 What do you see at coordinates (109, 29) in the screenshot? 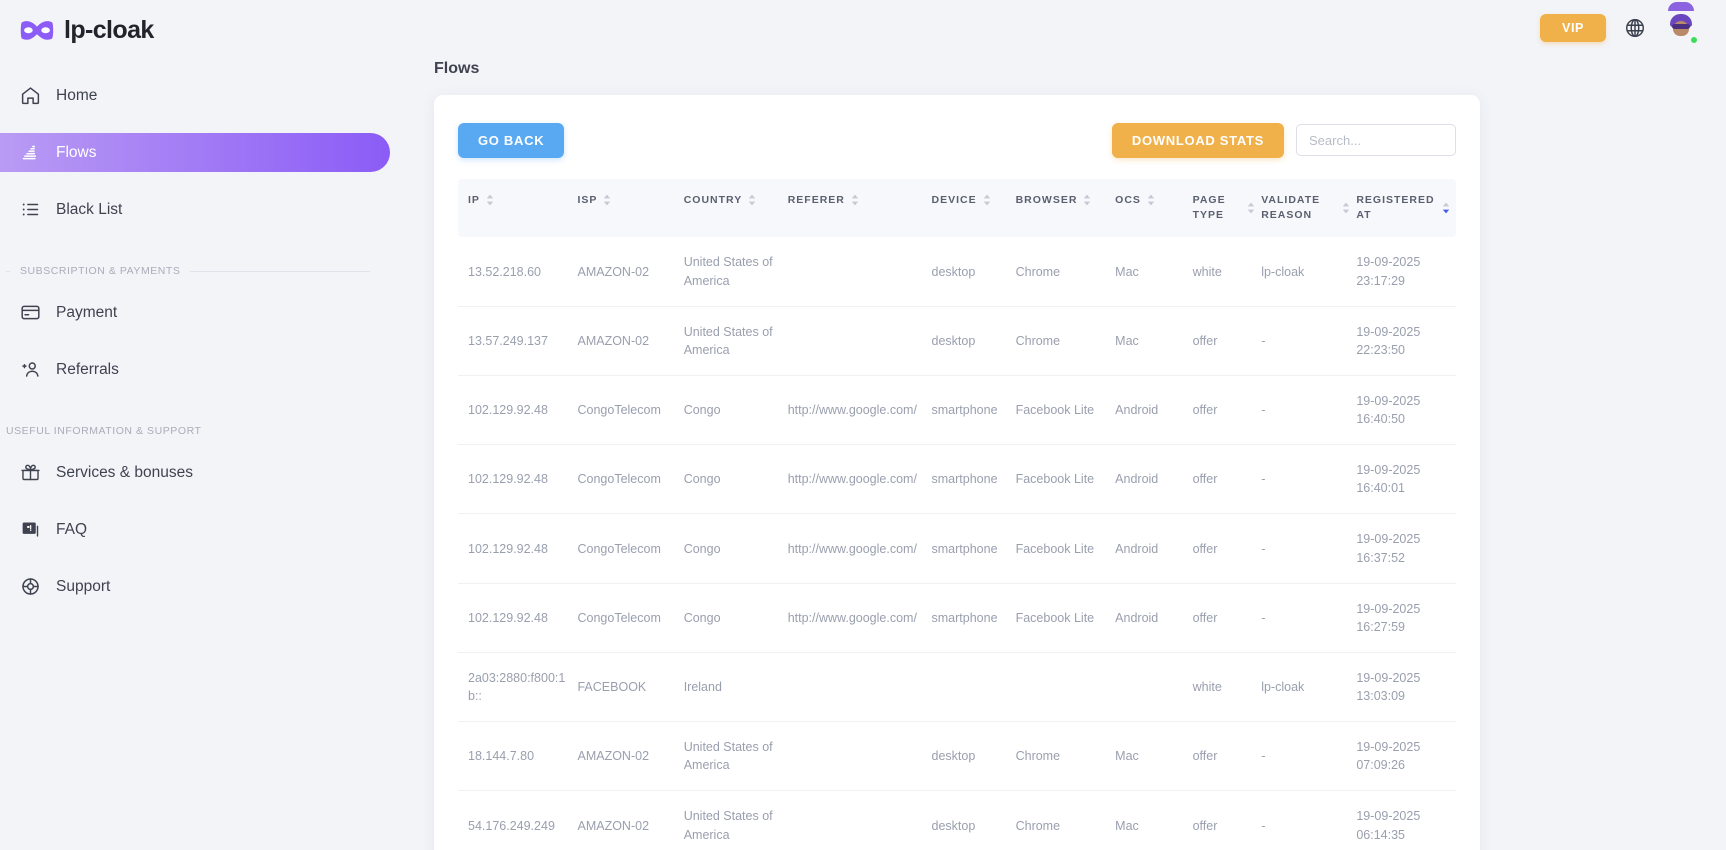
I see `brand-name: lp-cloak` at bounding box center [109, 29].